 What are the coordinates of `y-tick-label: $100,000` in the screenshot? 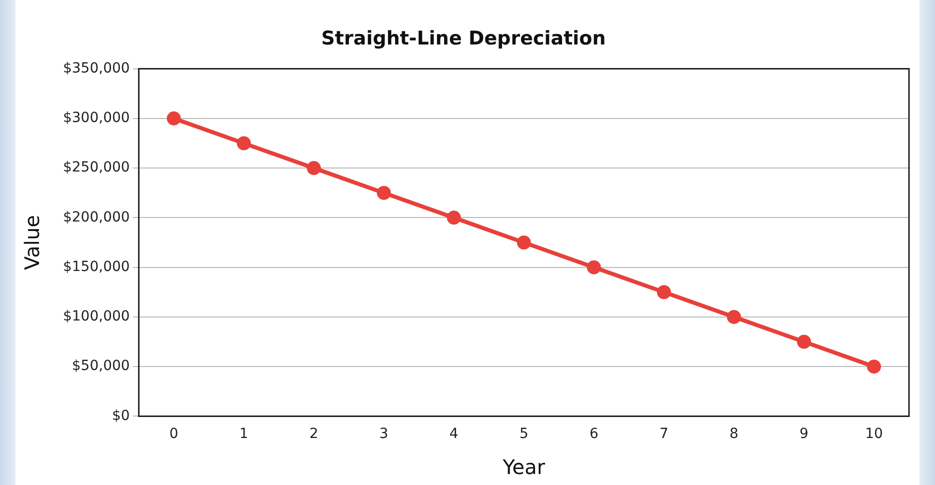 It's located at (96, 316).